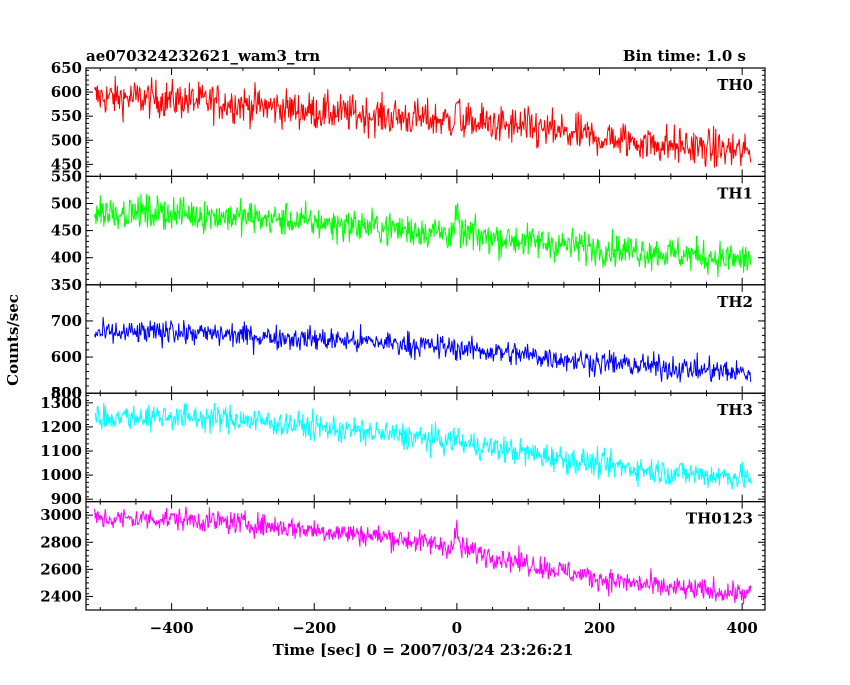  I want to click on series-line-th0123, so click(423, 555).